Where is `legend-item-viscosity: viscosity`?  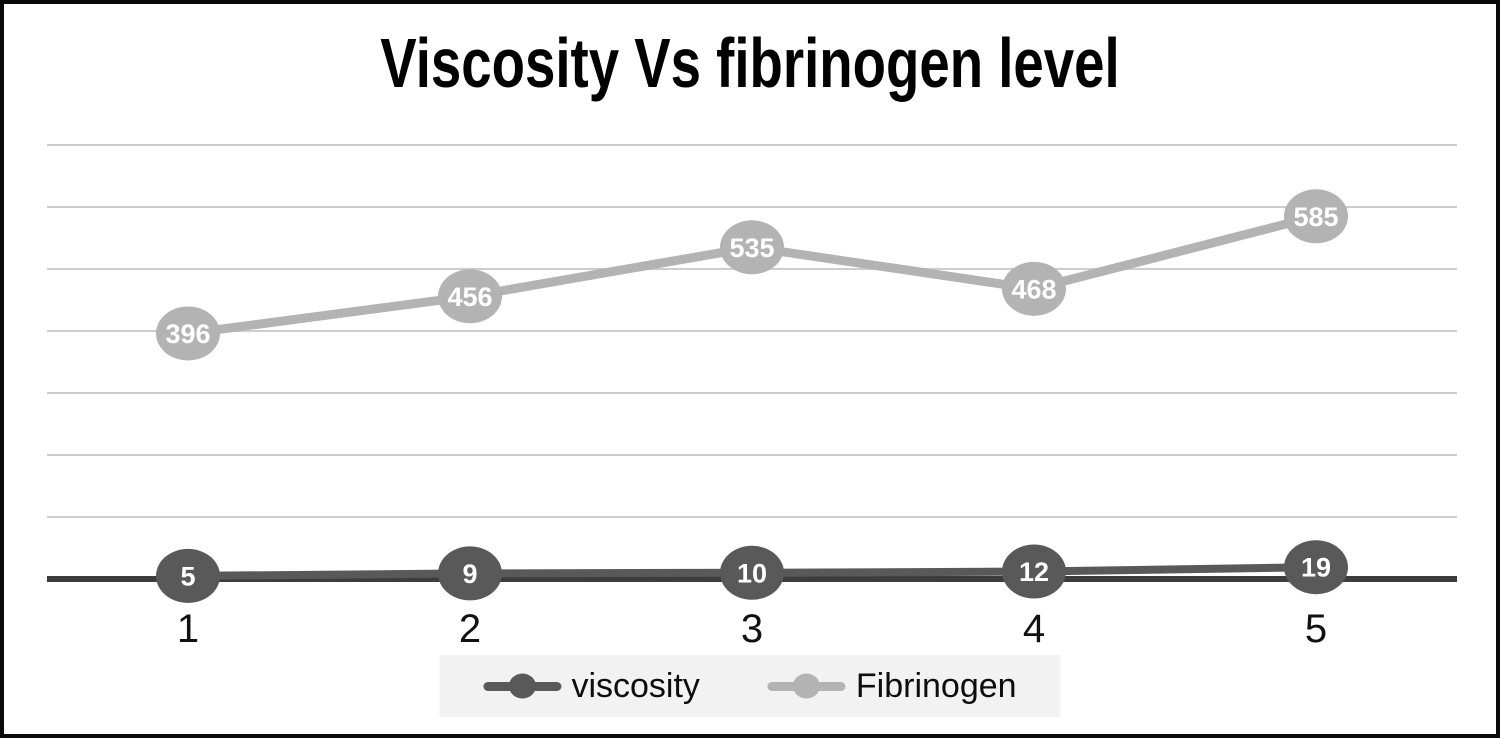
legend-item-viscosity: viscosity is located at coordinates (591, 686).